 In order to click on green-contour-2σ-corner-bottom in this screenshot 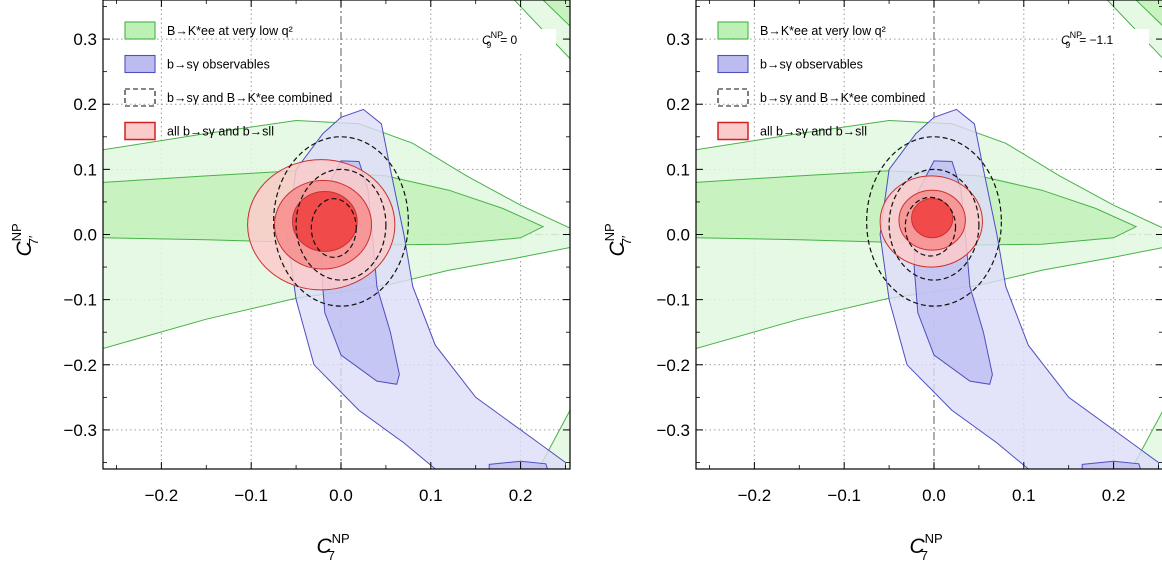, I will do `click(1146, 440)`.